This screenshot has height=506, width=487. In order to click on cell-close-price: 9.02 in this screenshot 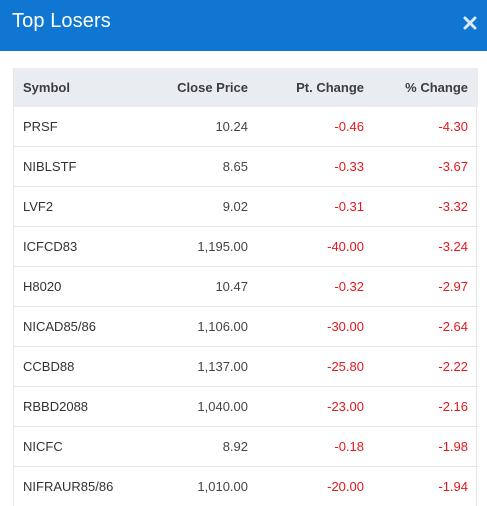, I will do `click(190, 207)`.